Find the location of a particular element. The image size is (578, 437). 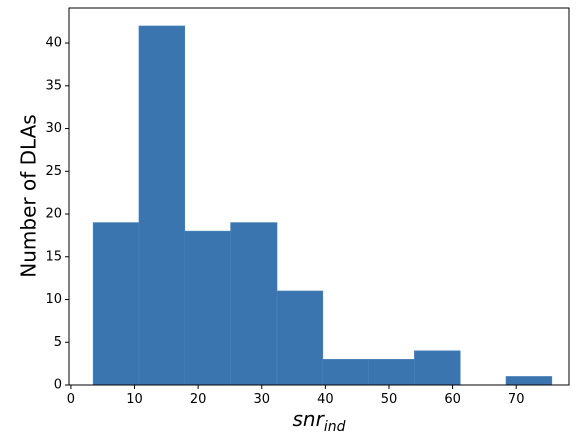

y-tick-label: 35 is located at coordinates (53, 85).